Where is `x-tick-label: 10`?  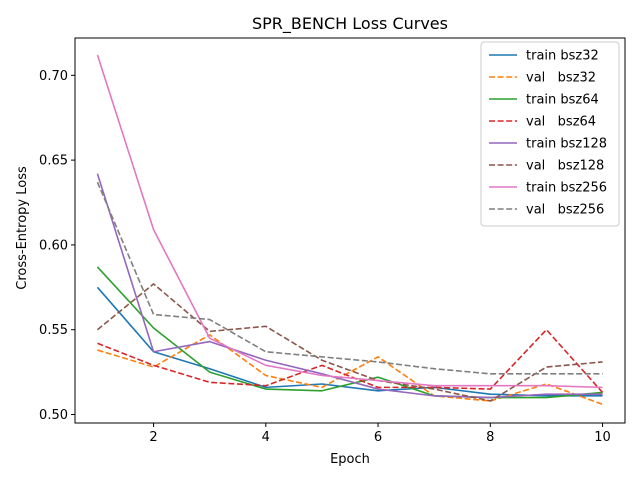 x-tick-label: 10 is located at coordinates (602, 437).